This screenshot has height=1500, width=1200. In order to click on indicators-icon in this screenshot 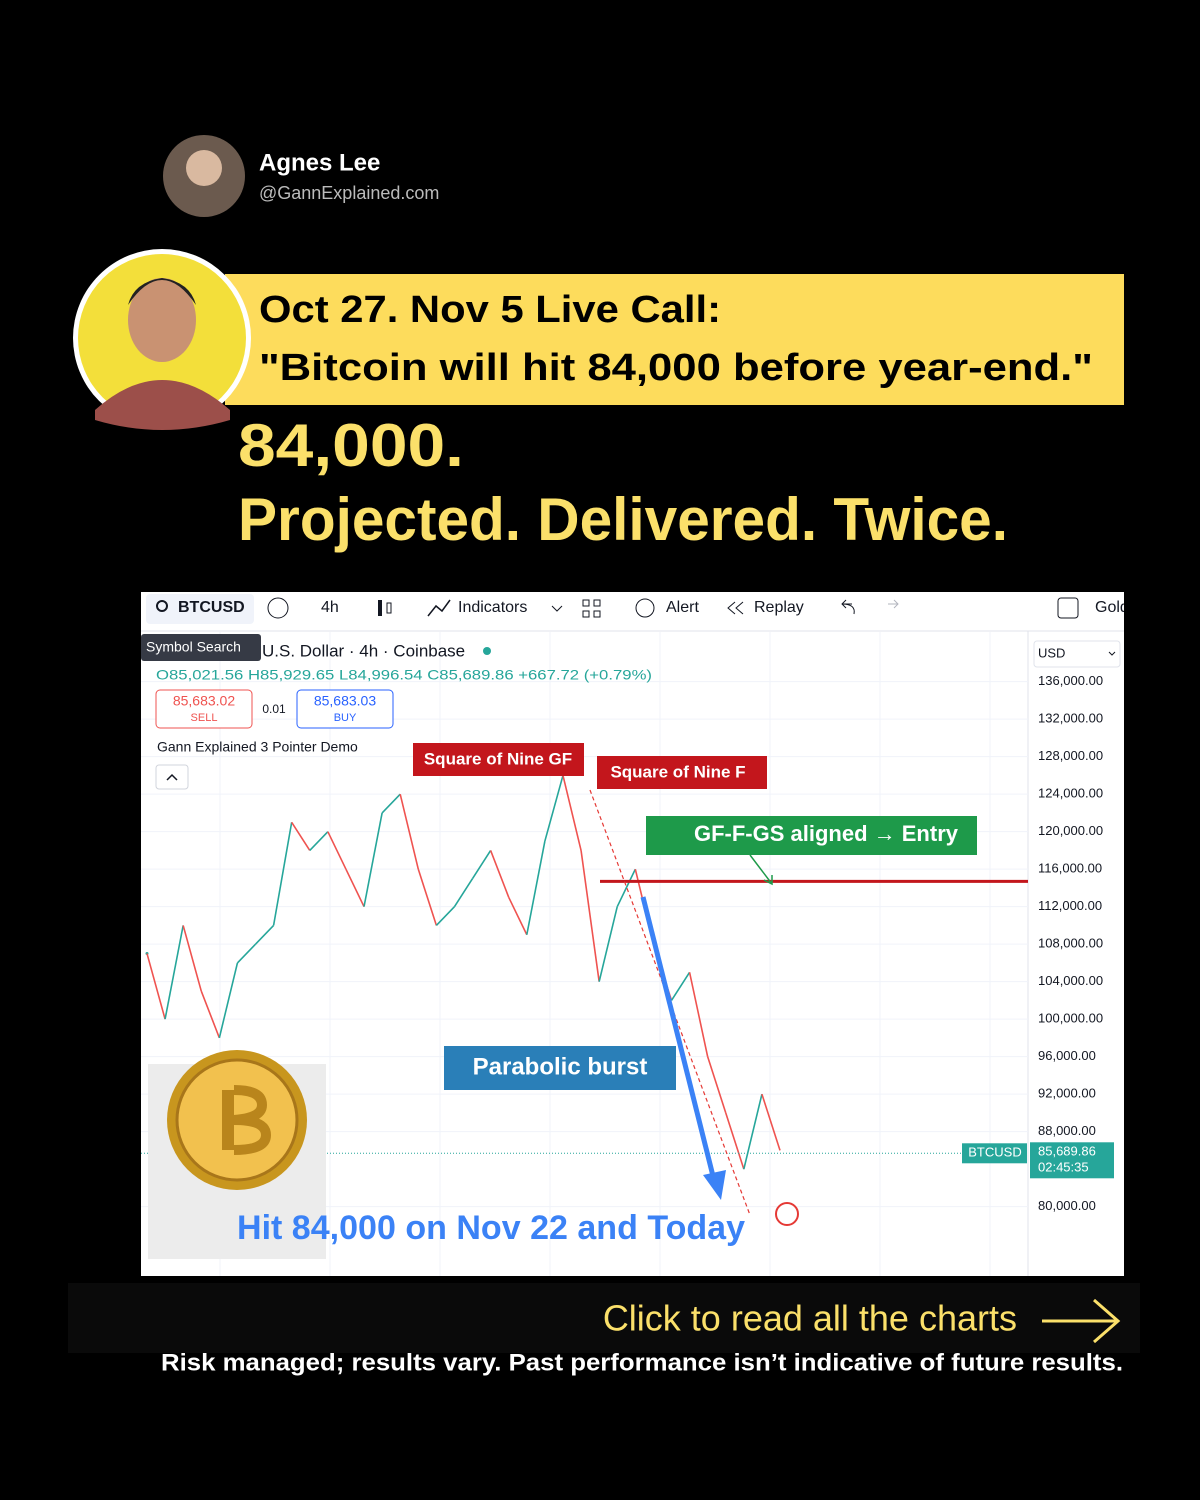, I will do `click(439, 608)`.